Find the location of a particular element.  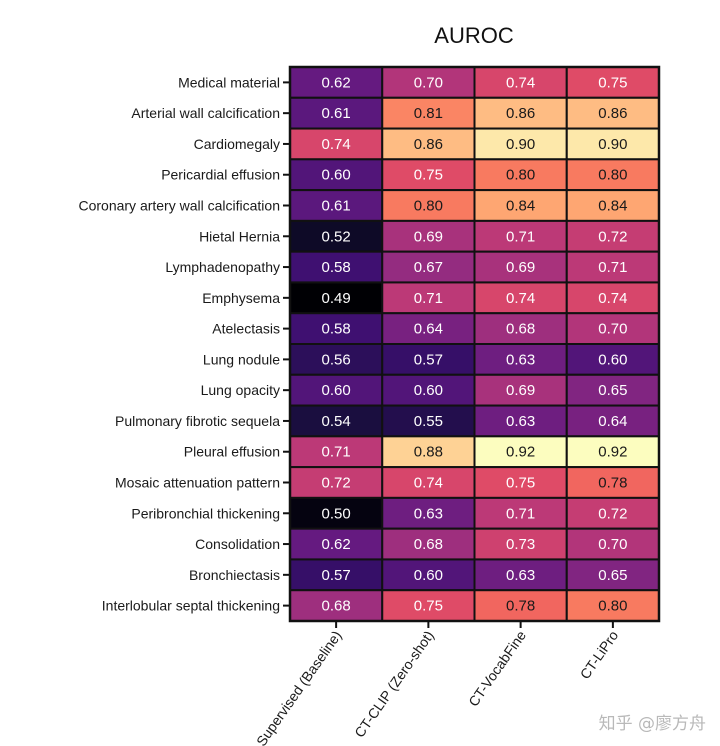

cell-value-label: 0.52 is located at coordinates (336, 236).